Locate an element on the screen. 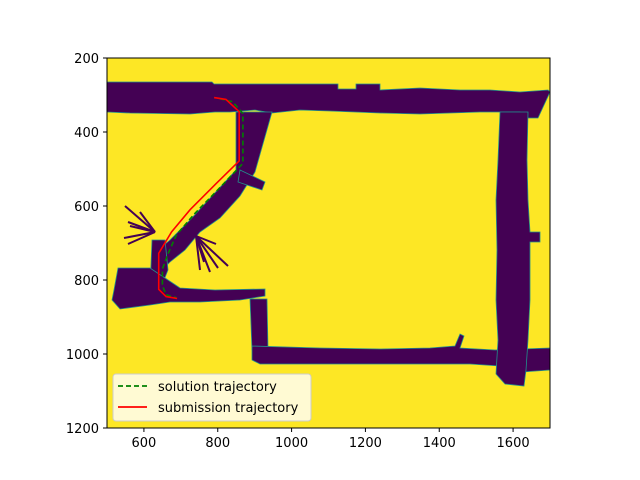  x-tick-label: 1000 is located at coordinates (291, 443).